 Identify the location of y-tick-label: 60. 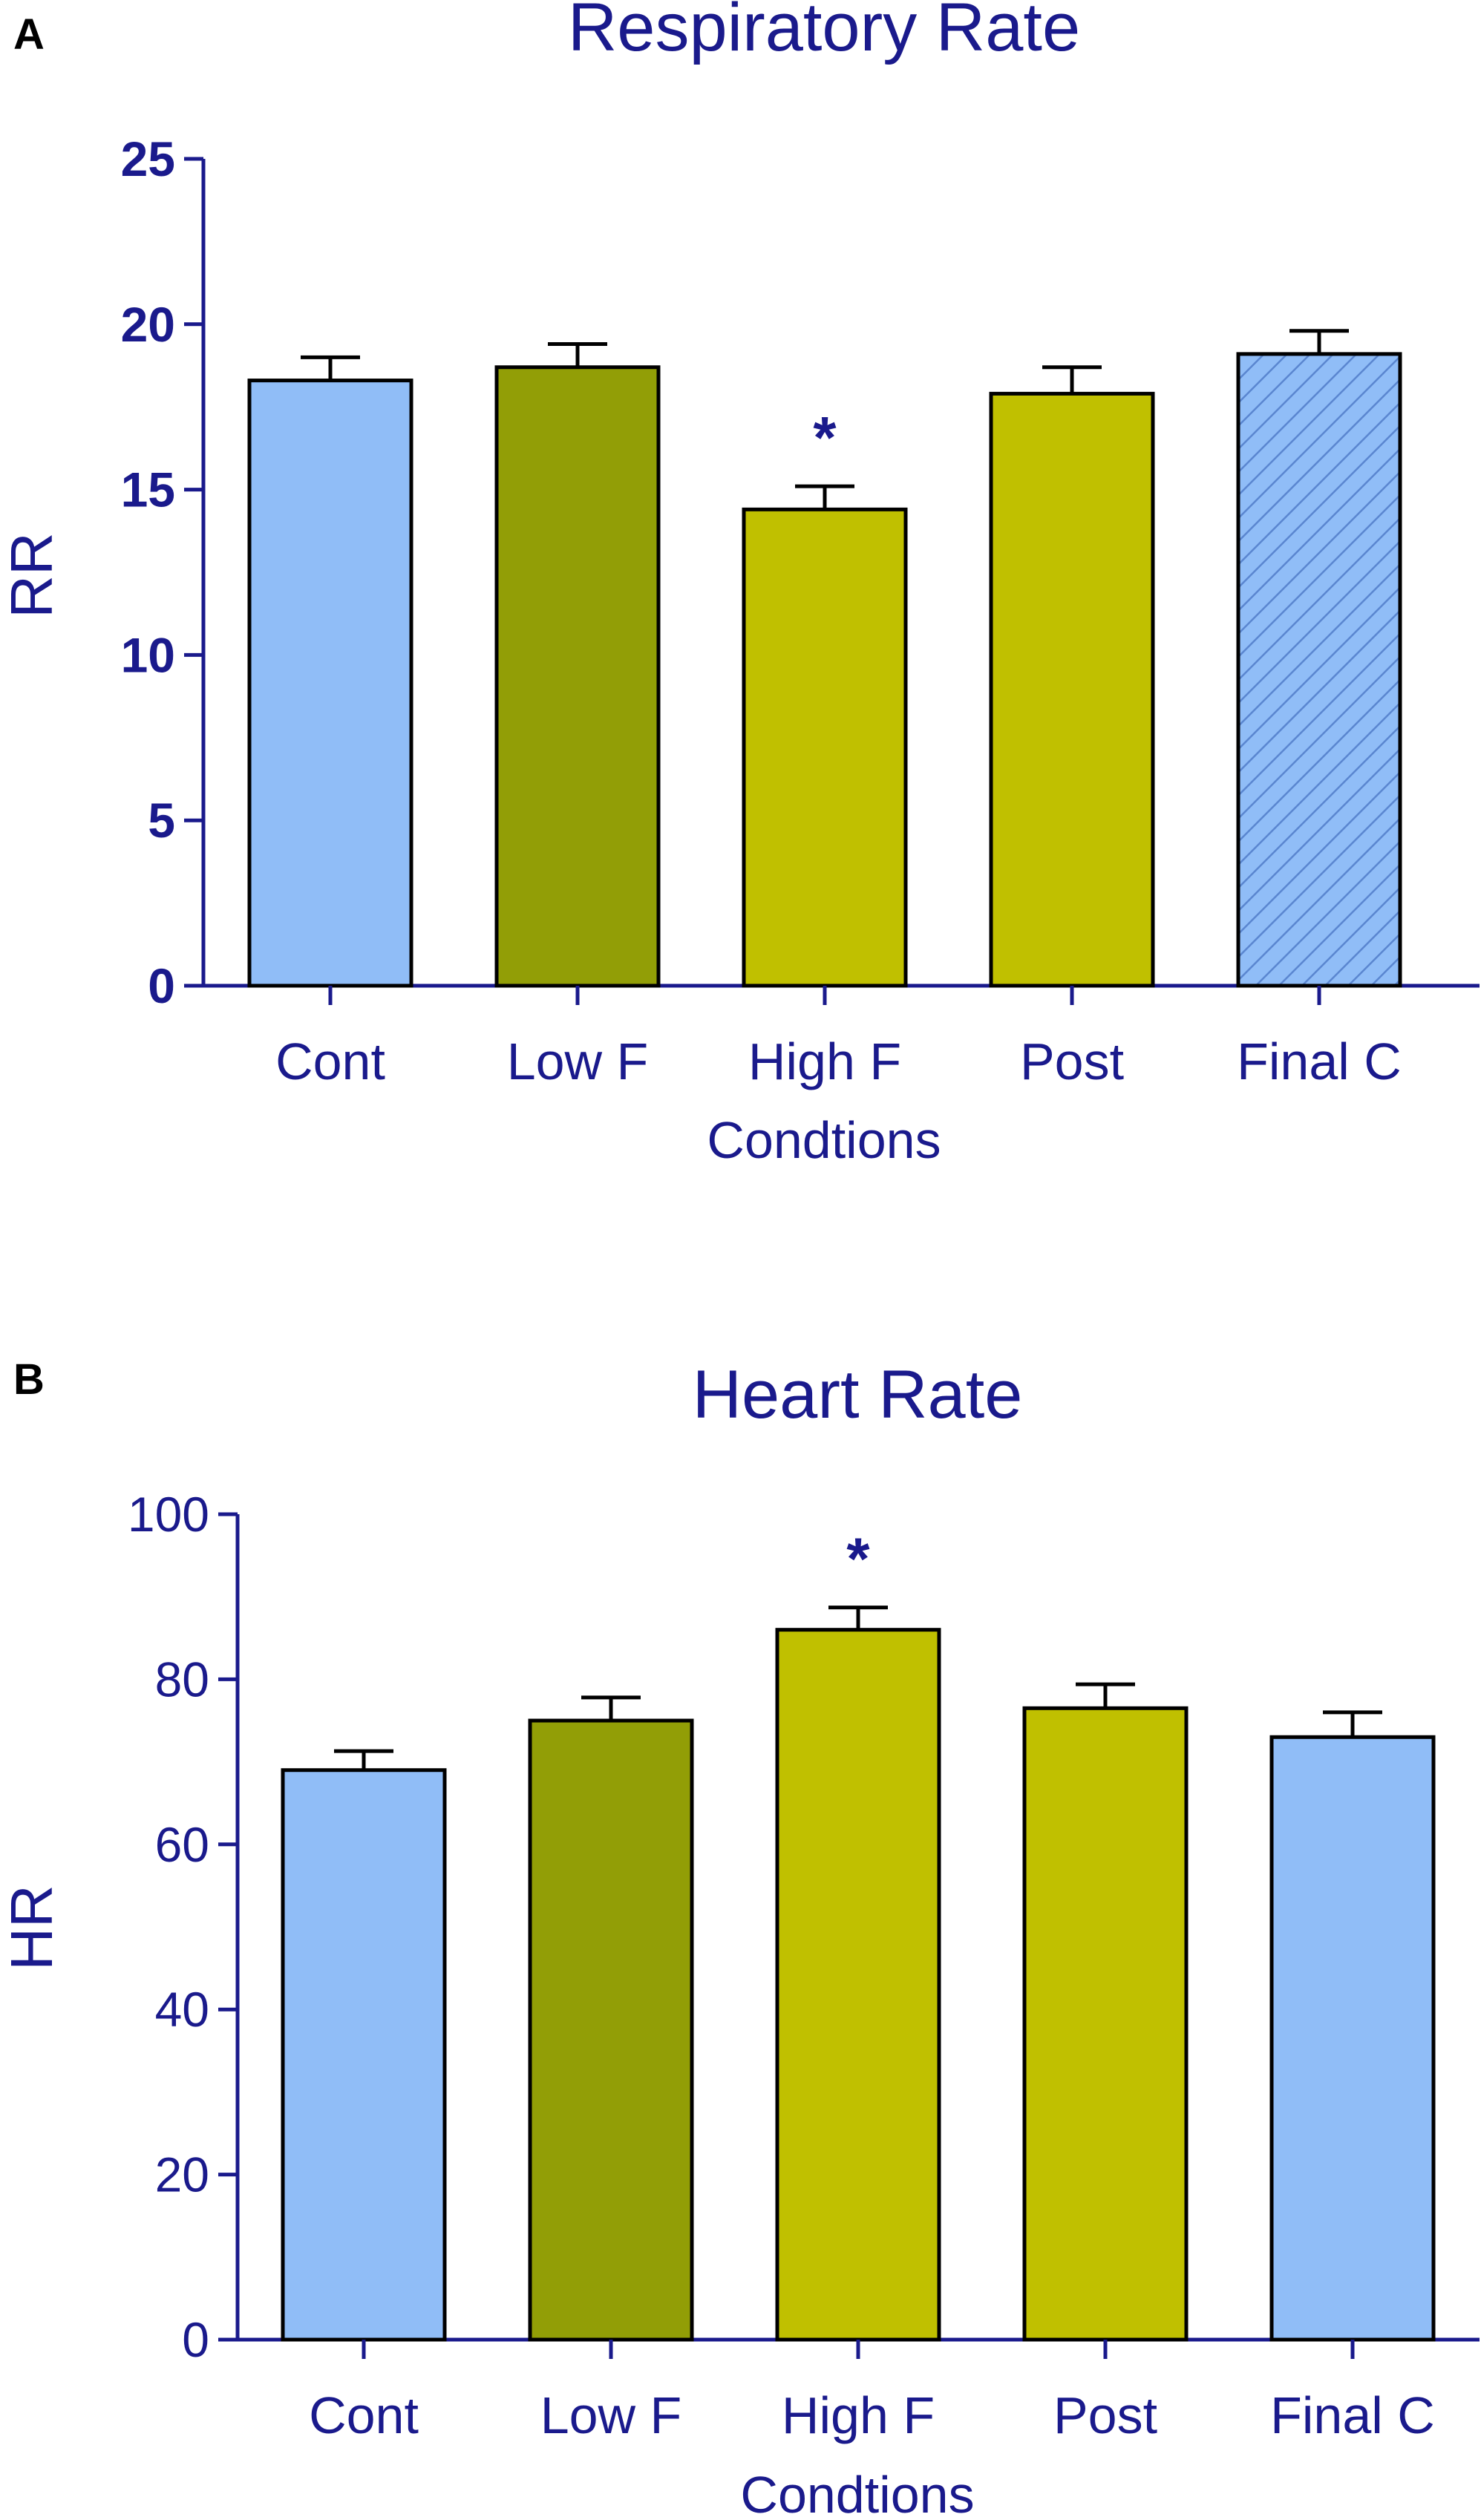
(182, 1845).